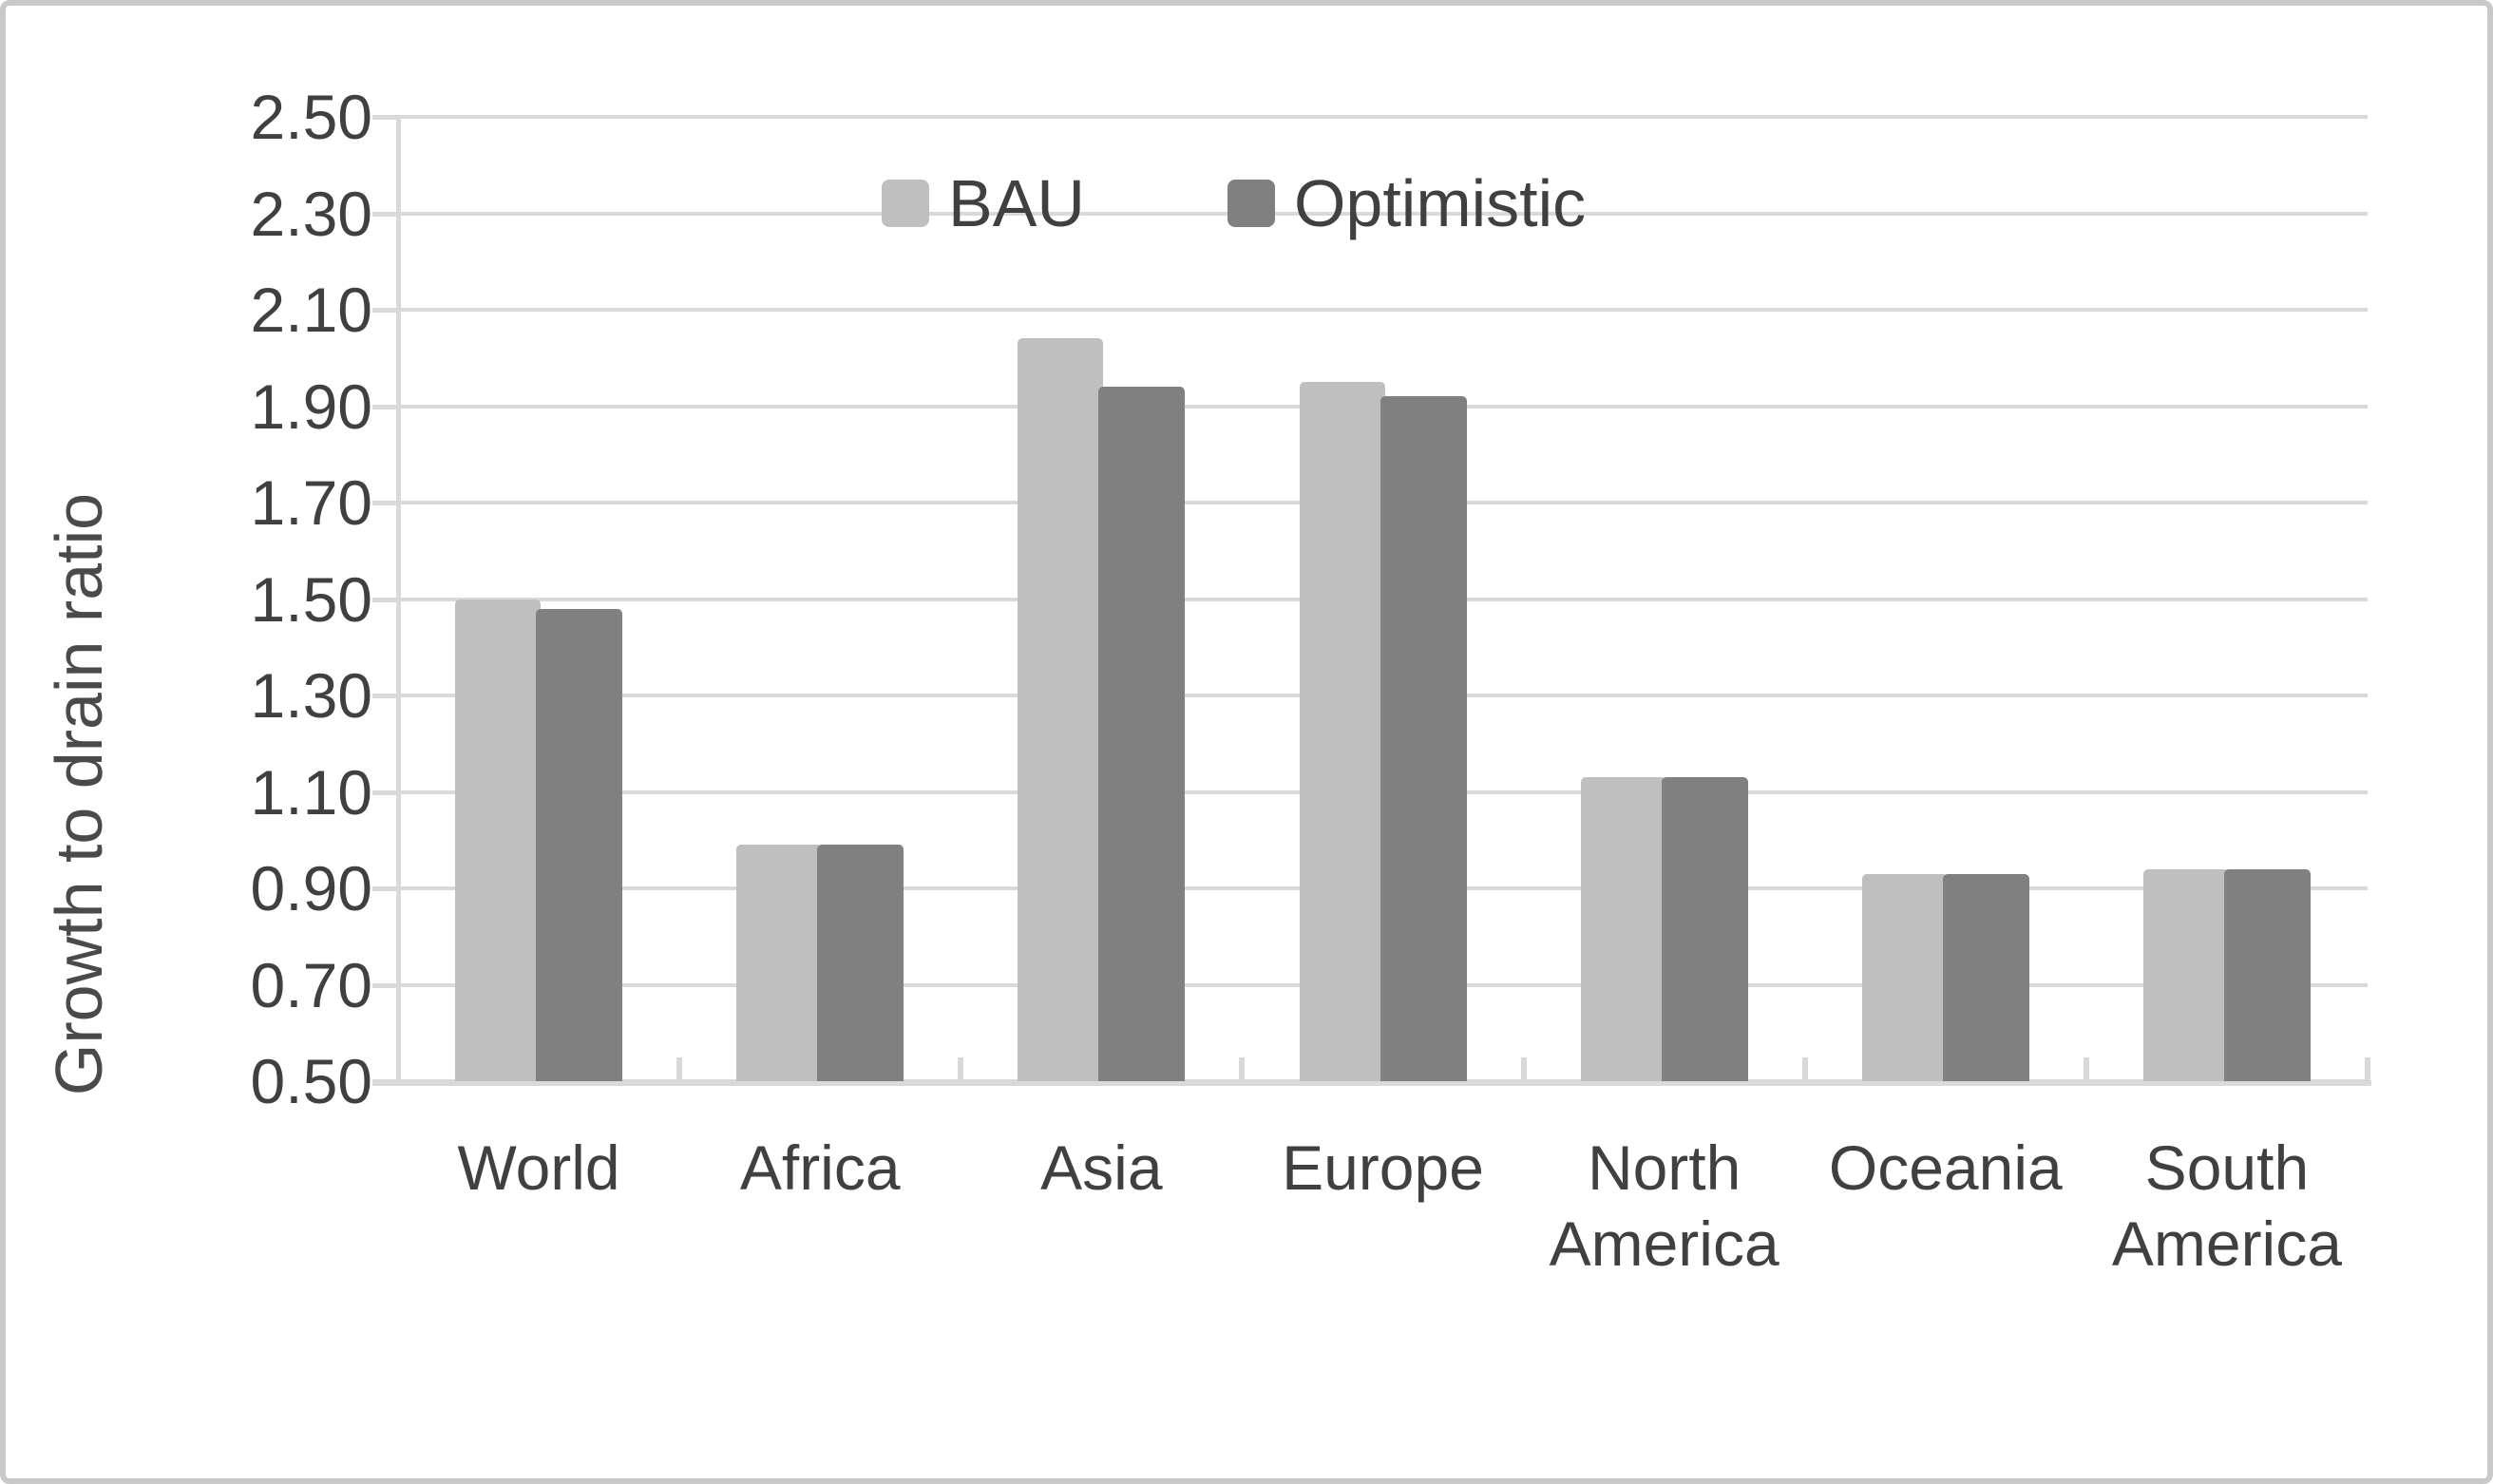 This screenshot has width=2493, height=1484. What do you see at coordinates (311, 117) in the screenshot?
I see `y-tick-label: 2.50` at bounding box center [311, 117].